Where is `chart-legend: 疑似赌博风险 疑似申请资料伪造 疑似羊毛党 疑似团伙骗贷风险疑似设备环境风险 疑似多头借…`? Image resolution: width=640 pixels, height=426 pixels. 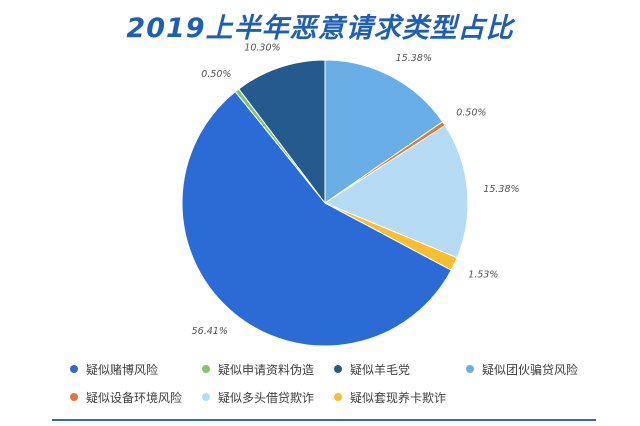
chart-legend: 疑似赌博风险 疑似申请资料伪造 疑似羊毛党 疑似团伙骗贷风险疑似设备环境风险 疑似多头借… is located at coordinates (340, 383).